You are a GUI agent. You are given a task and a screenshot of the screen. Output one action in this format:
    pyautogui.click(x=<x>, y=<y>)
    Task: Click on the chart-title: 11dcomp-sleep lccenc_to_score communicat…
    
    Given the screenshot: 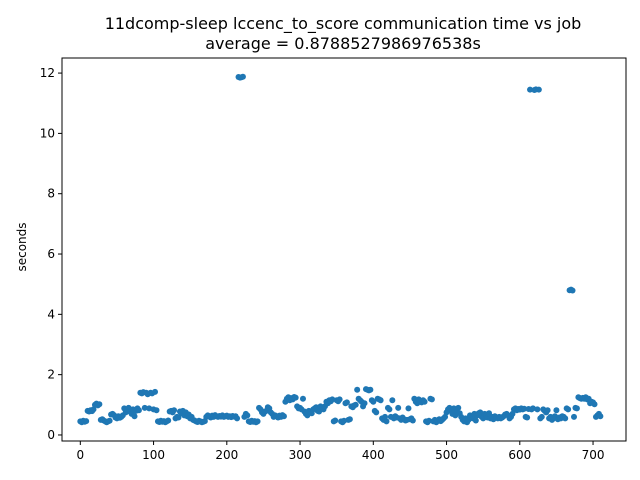 What is the action you would take?
    pyautogui.click(x=343, y=24)
    